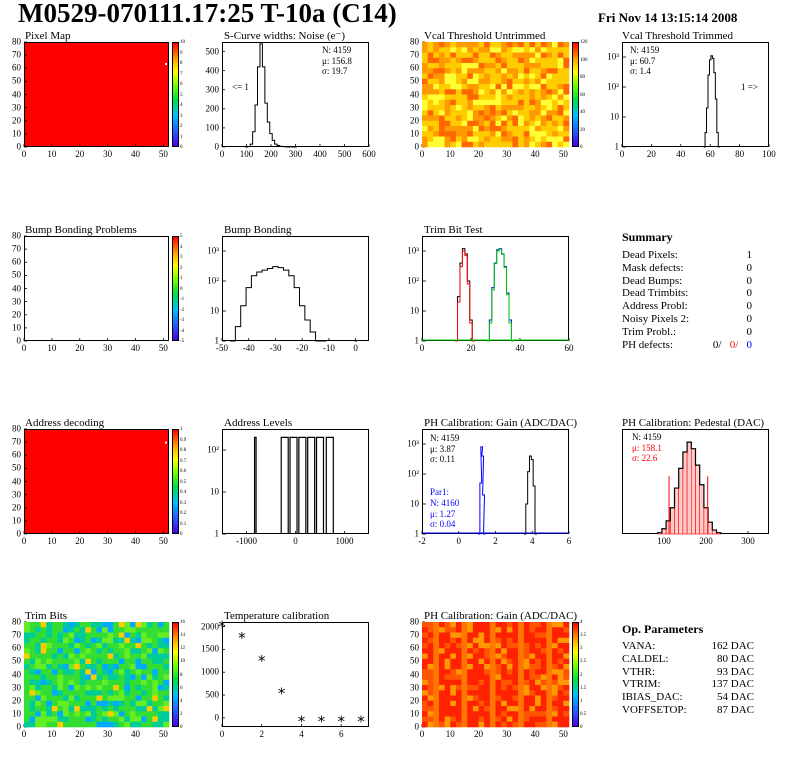 The height and width of the screenshot is (772, 796). What do you see at coordinates (320, 485) in the screenshot?
I see `address-levels-peak` at bounding box center [320, 485].